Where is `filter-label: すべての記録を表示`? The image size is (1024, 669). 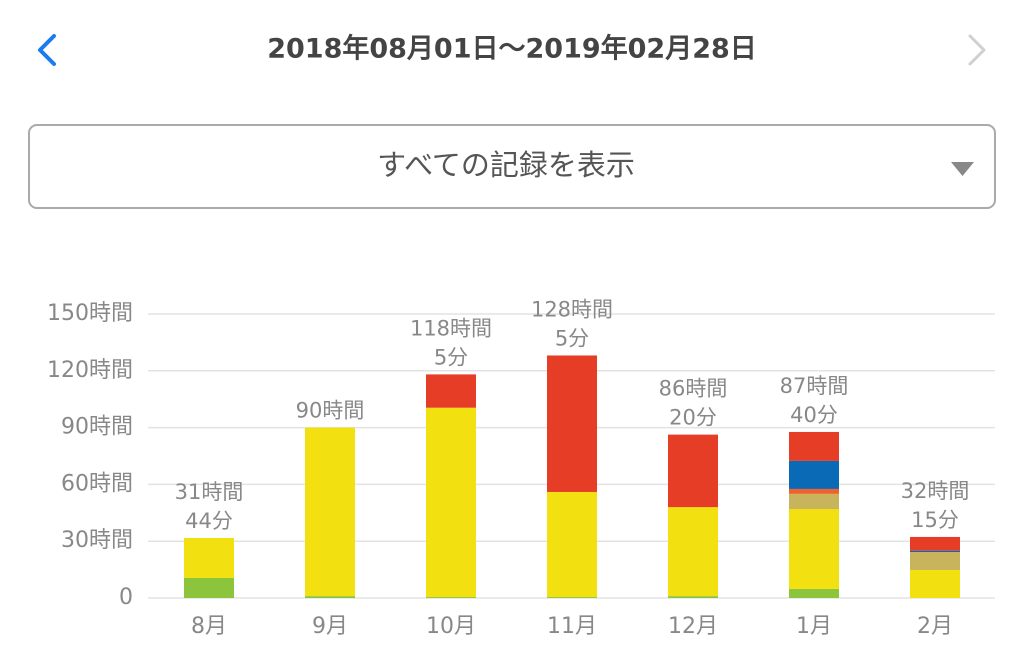 filter-label: すべての記録を表示 is located at coordinates (506, 165).